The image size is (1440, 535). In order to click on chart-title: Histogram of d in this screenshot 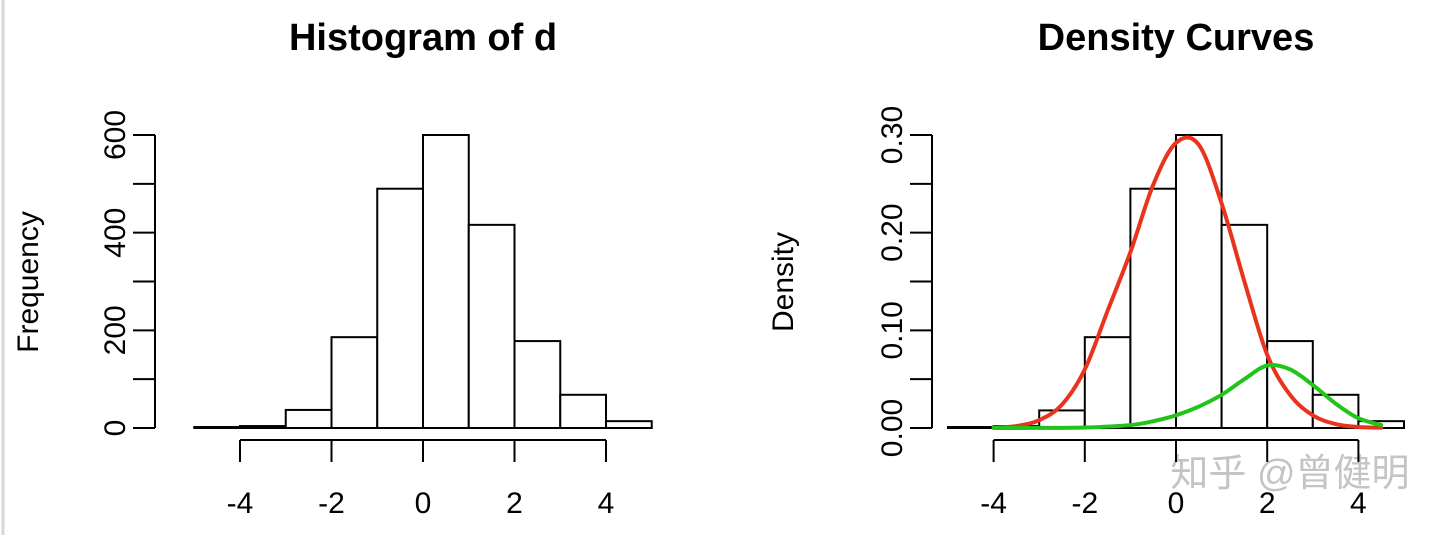, I will do `click(423, 38)`.